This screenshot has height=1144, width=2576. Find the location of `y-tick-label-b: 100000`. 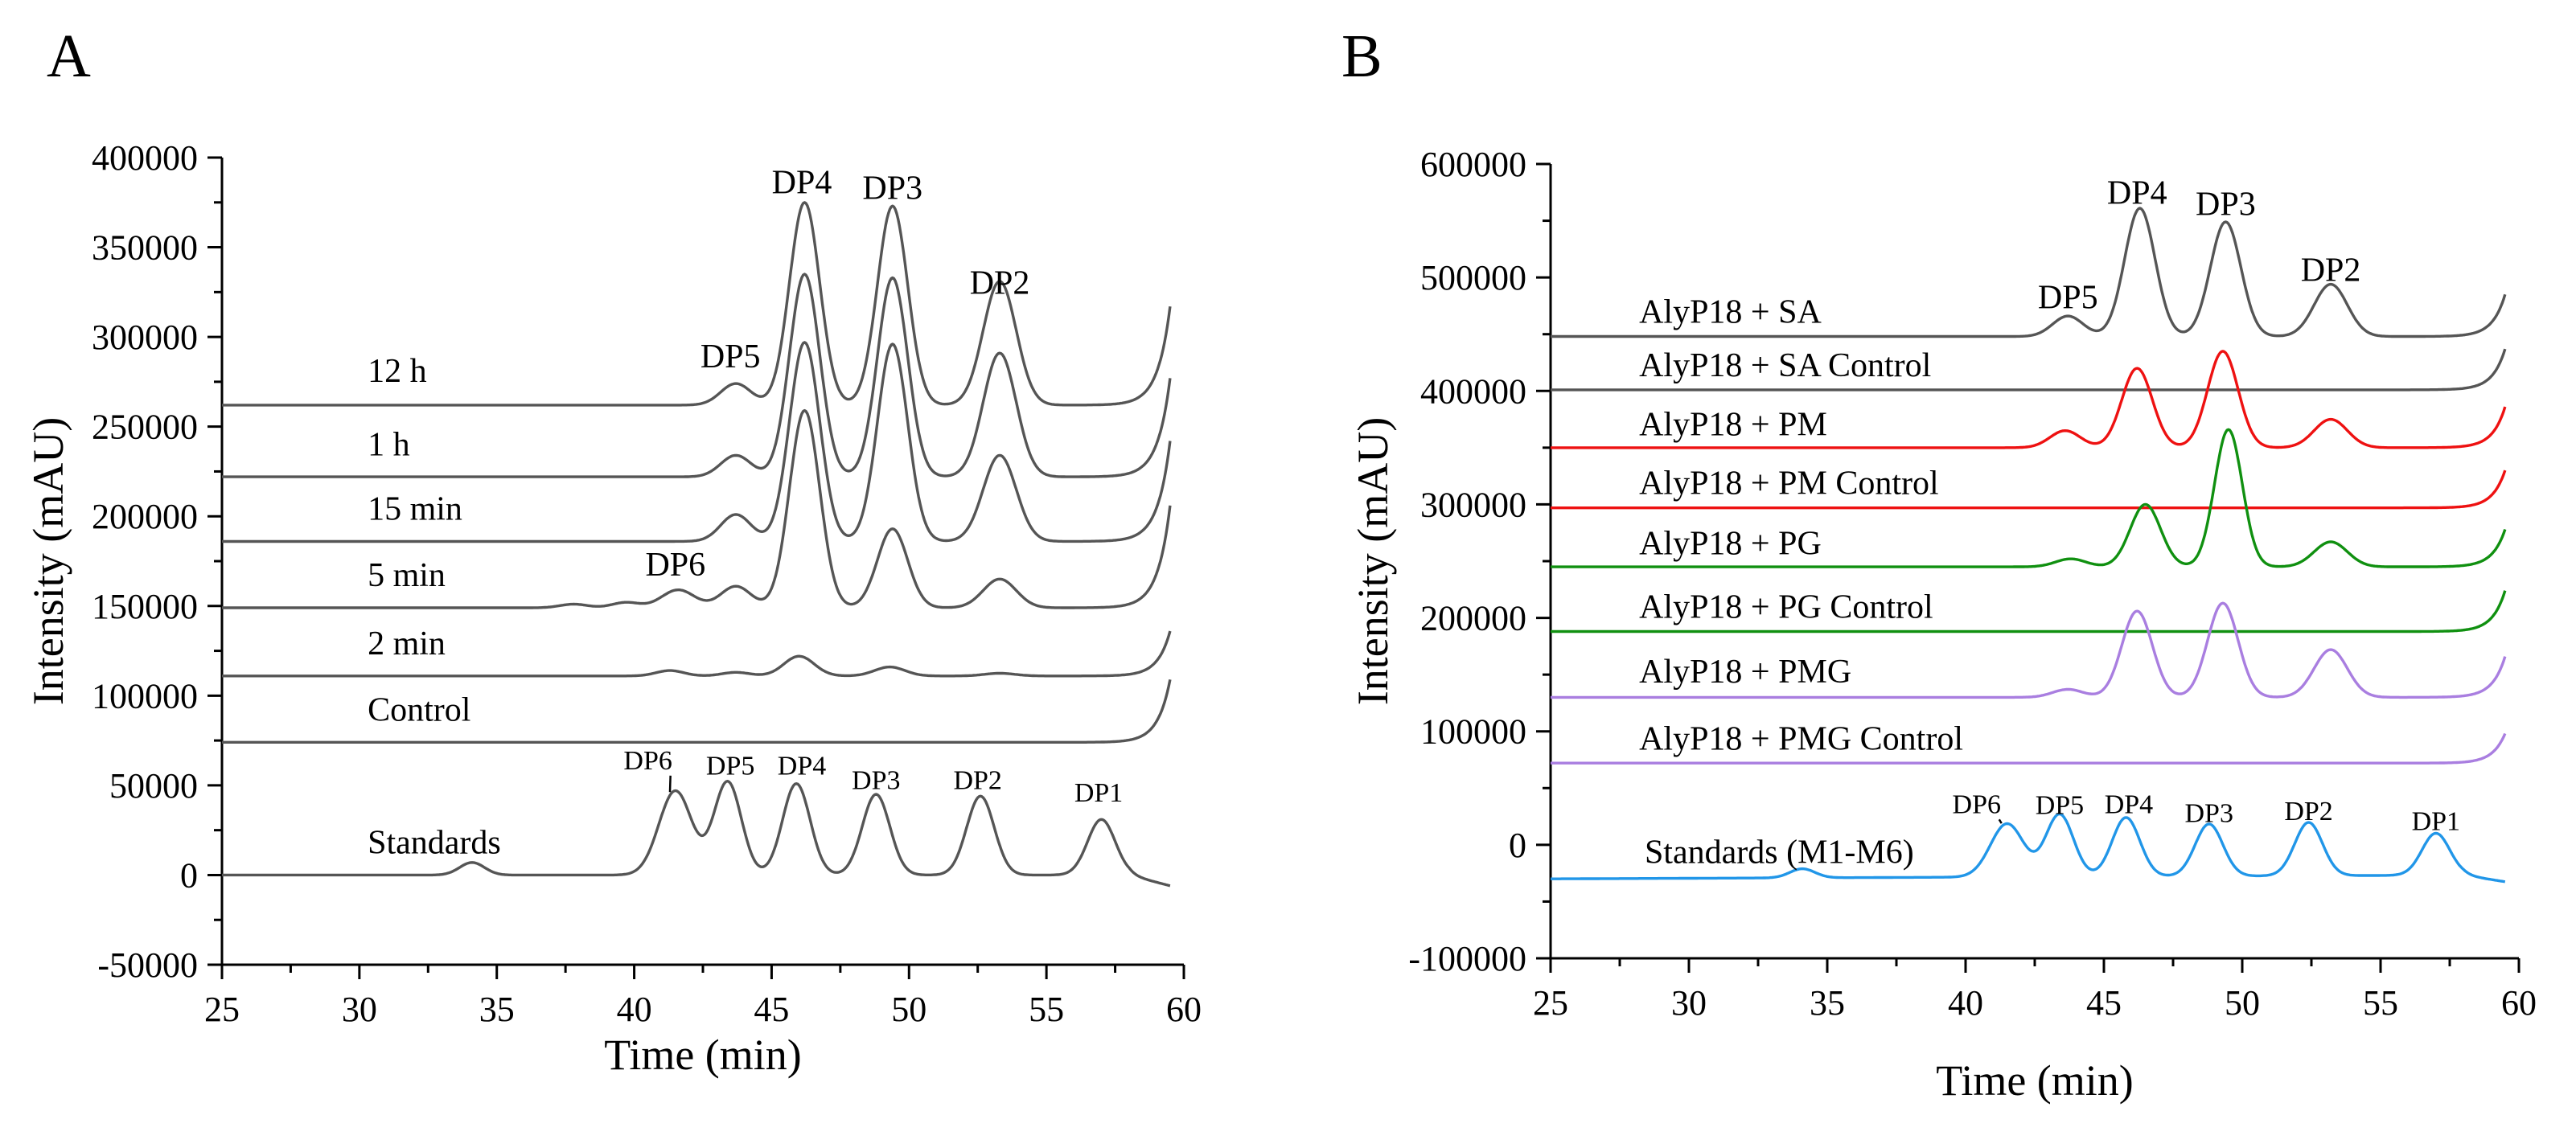

y-tick-label-b: 100000 is located at coordinates (1473, 732).